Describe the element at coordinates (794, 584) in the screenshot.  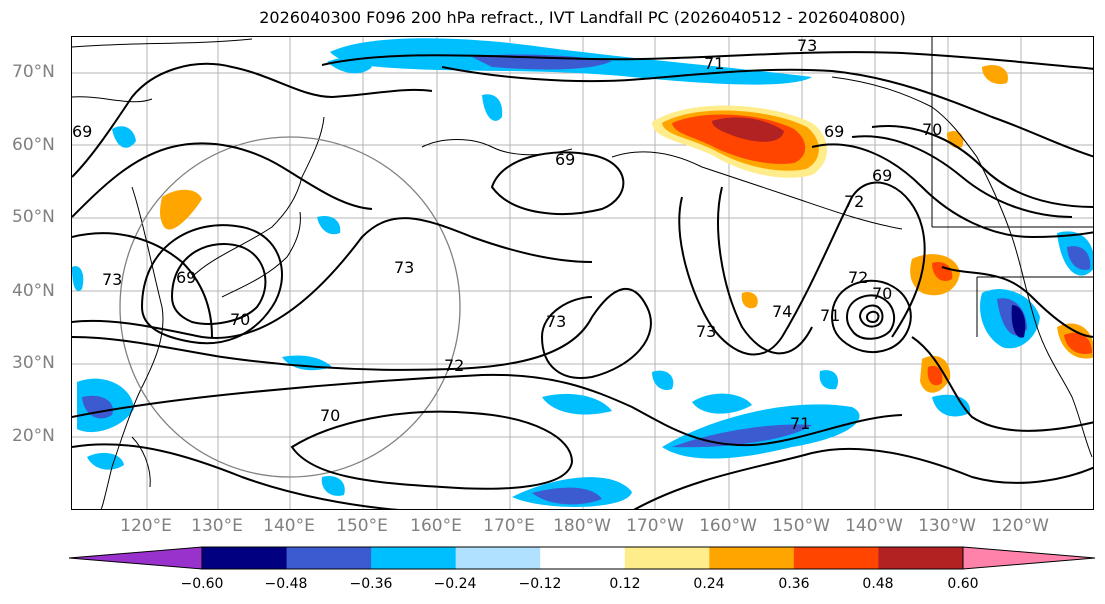
I see `colorbar-tick: 0.36` at that location.